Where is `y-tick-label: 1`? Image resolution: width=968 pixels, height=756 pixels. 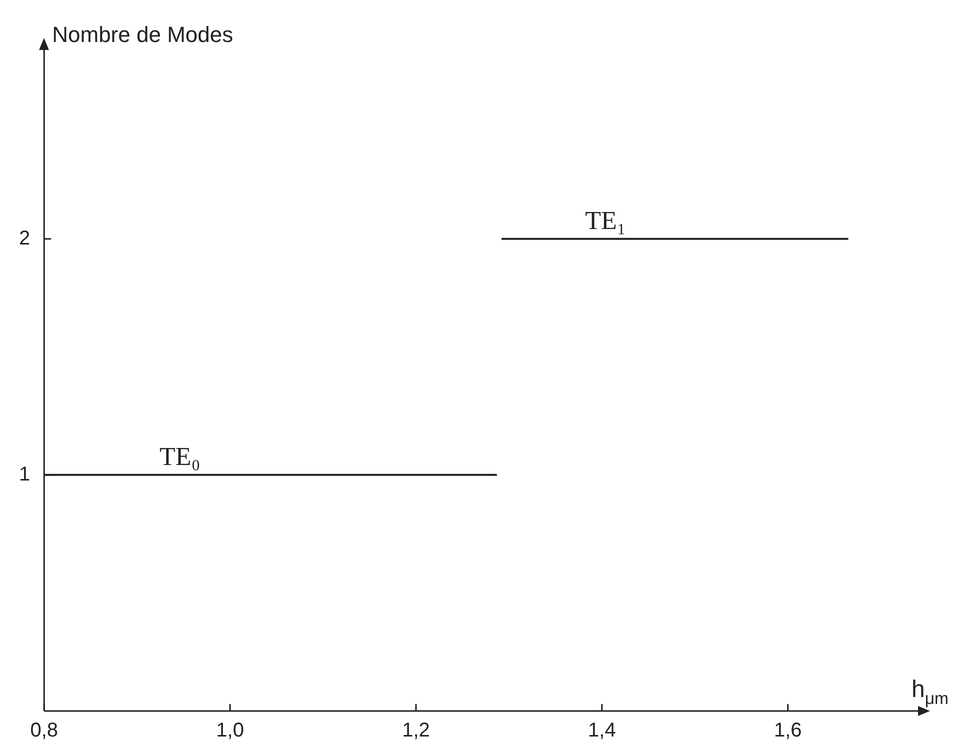
y-tick-label: 1 is located at coordinates (24, 474).